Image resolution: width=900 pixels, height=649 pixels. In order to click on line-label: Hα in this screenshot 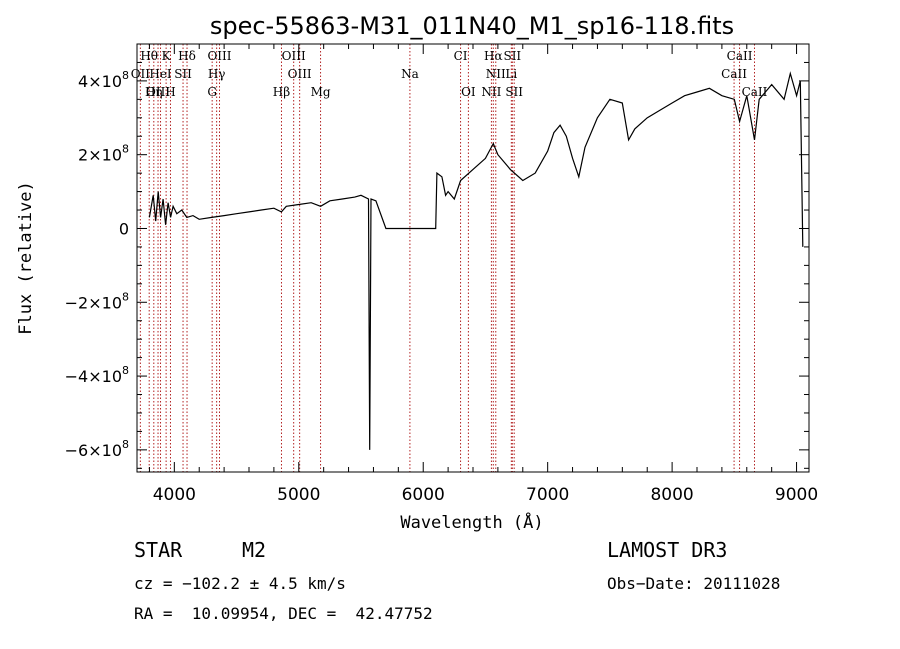, I will do `click(493, 56)`.